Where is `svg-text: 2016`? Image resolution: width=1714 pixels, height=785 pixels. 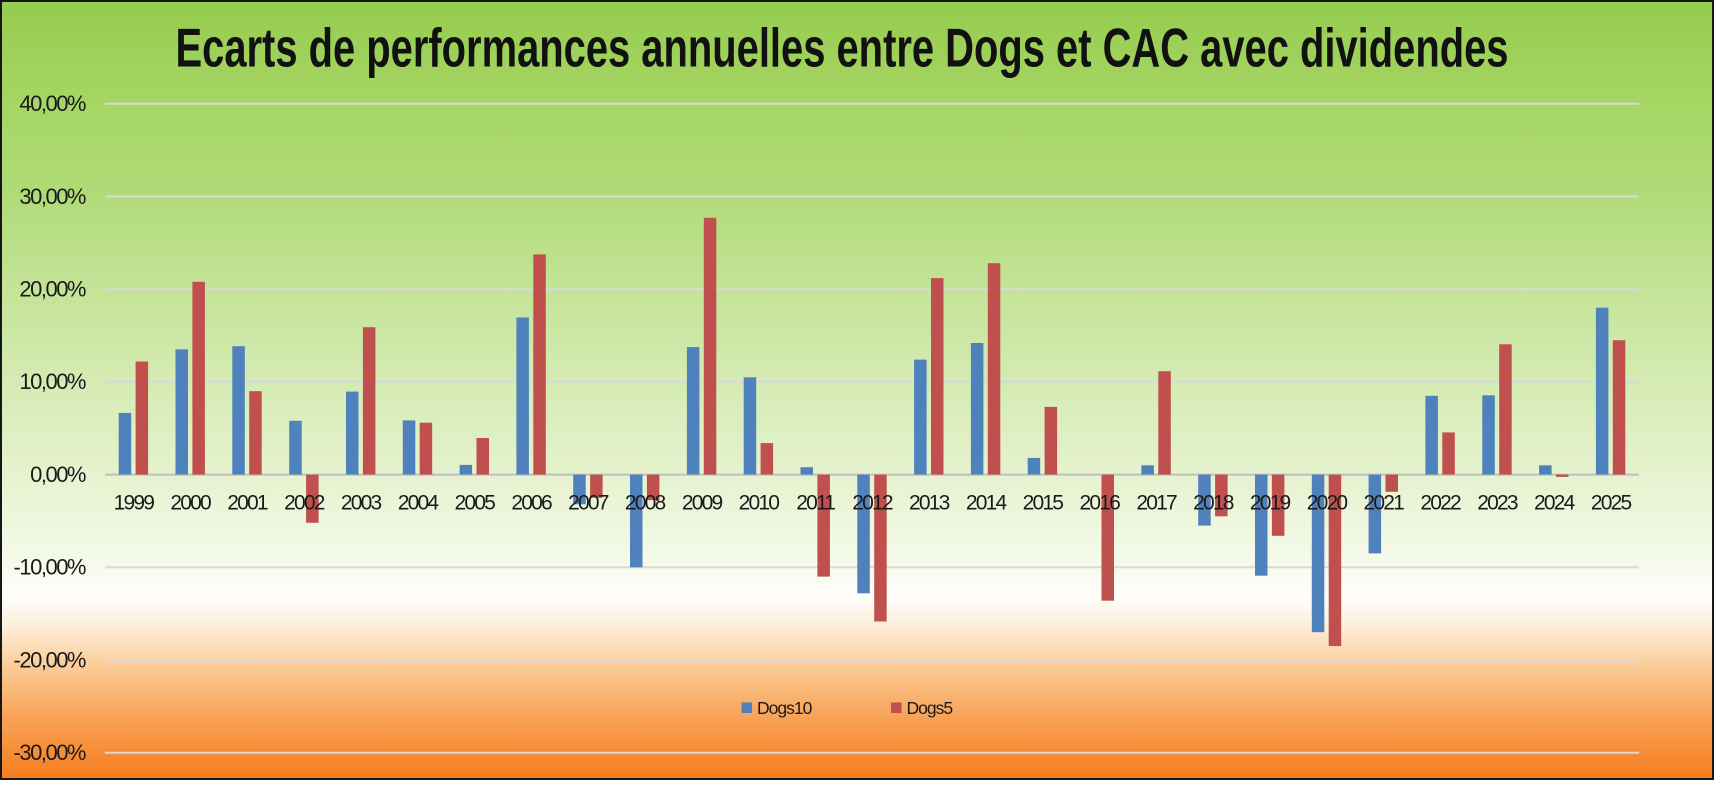
svg-text: 2016 is located at coordinates (1100, 503).